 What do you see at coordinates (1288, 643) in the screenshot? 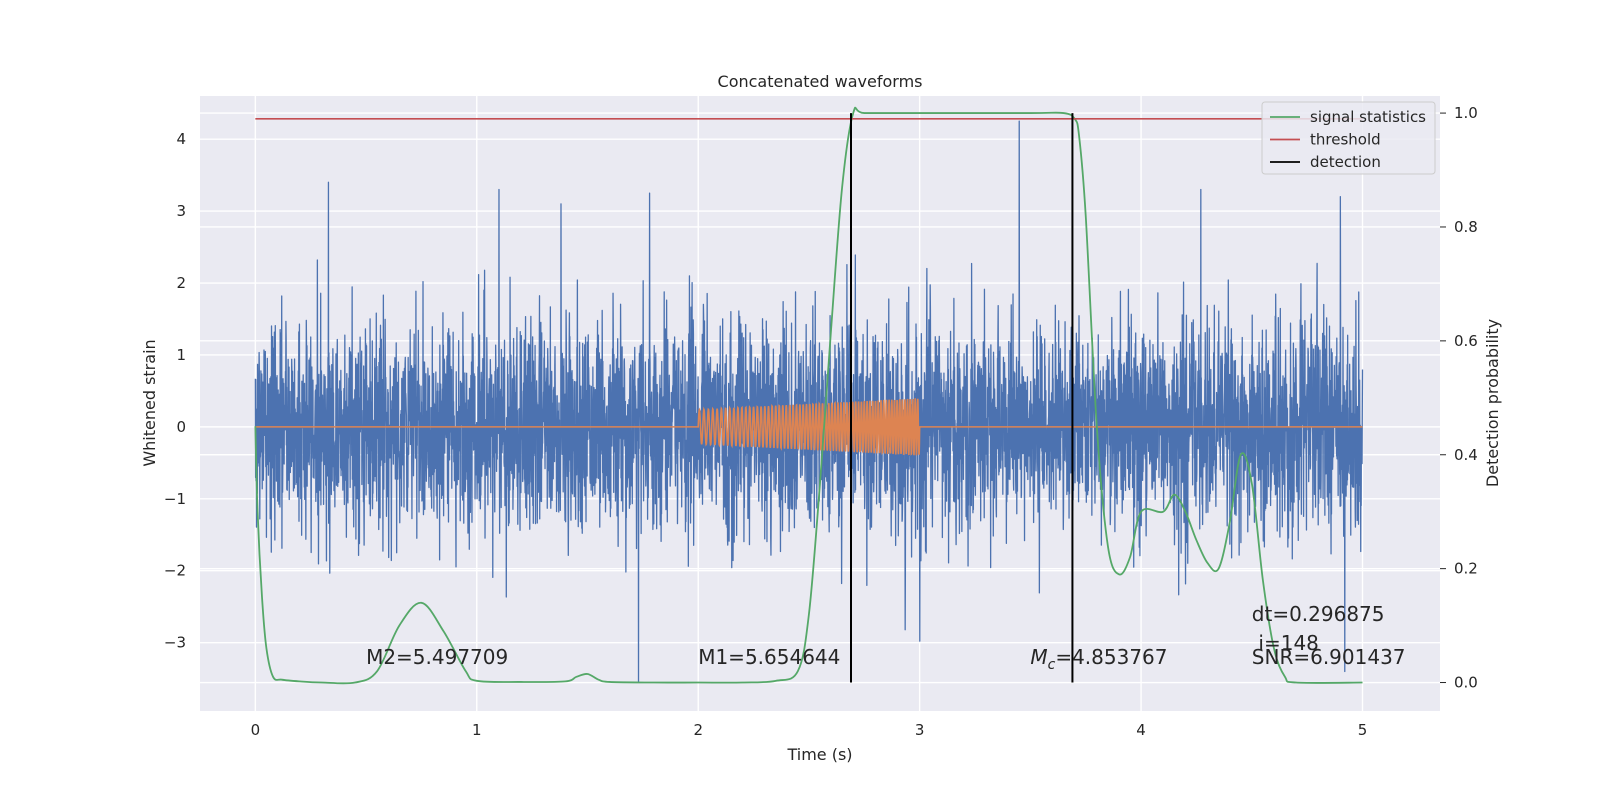
I see `annotation-text: i=148` at bounding box center [1288, 643].